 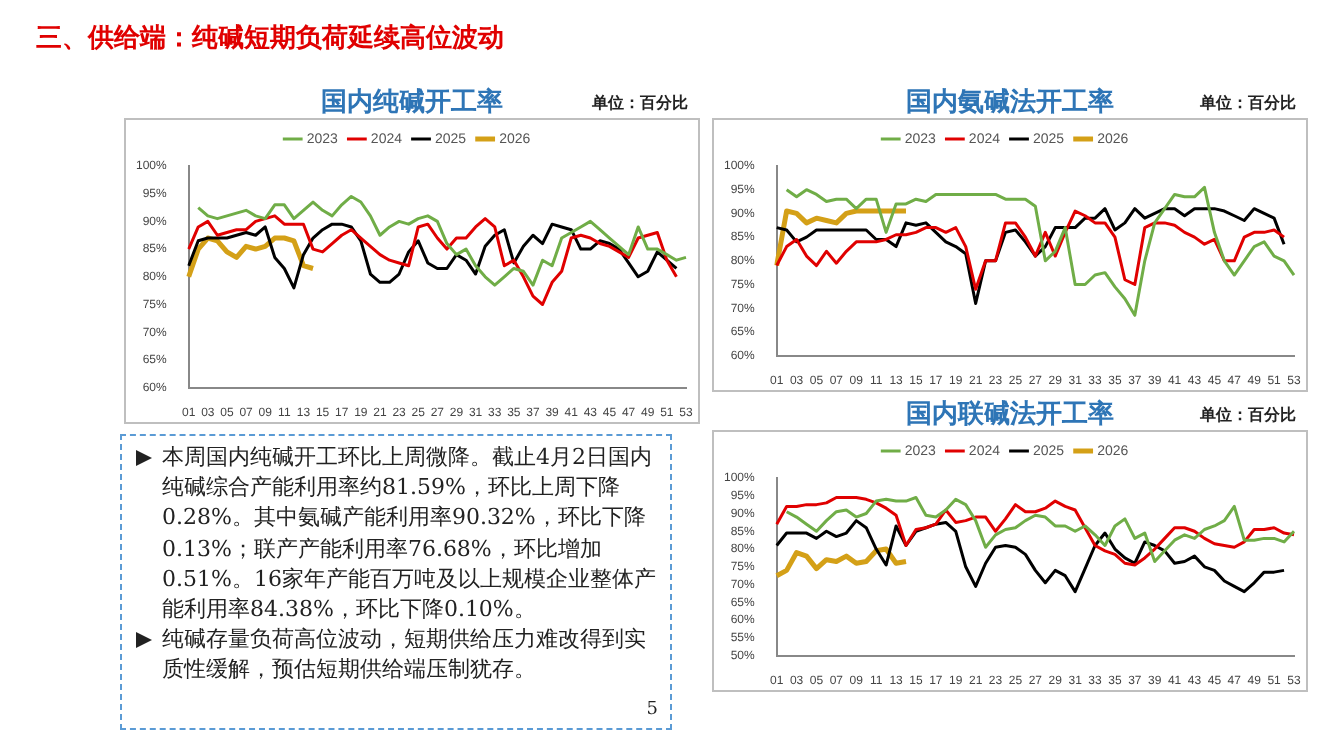 I want to click on chart-title: 国内联碱法开工率, so click(x=1010, y=415).